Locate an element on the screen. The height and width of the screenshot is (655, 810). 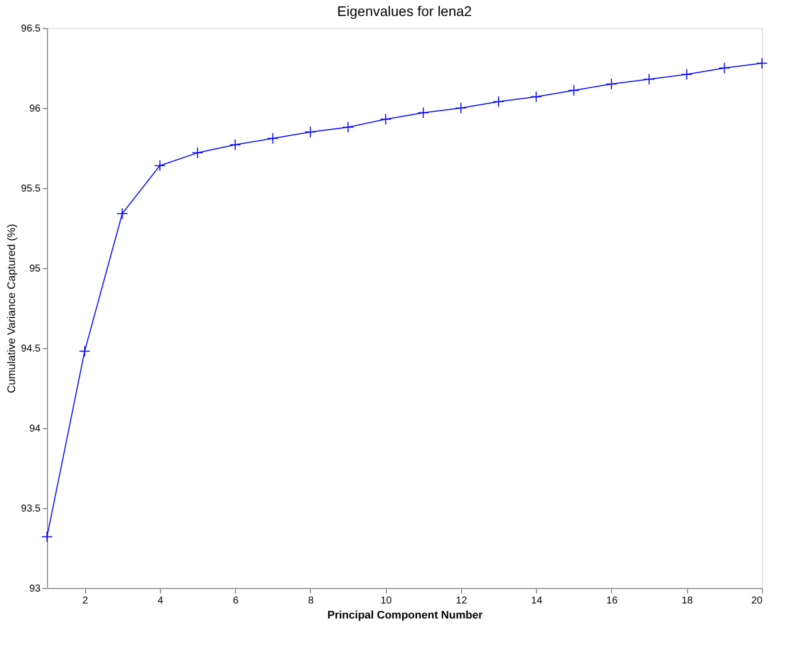
x-tick-label: 20 is located at coordinates (757, 601).